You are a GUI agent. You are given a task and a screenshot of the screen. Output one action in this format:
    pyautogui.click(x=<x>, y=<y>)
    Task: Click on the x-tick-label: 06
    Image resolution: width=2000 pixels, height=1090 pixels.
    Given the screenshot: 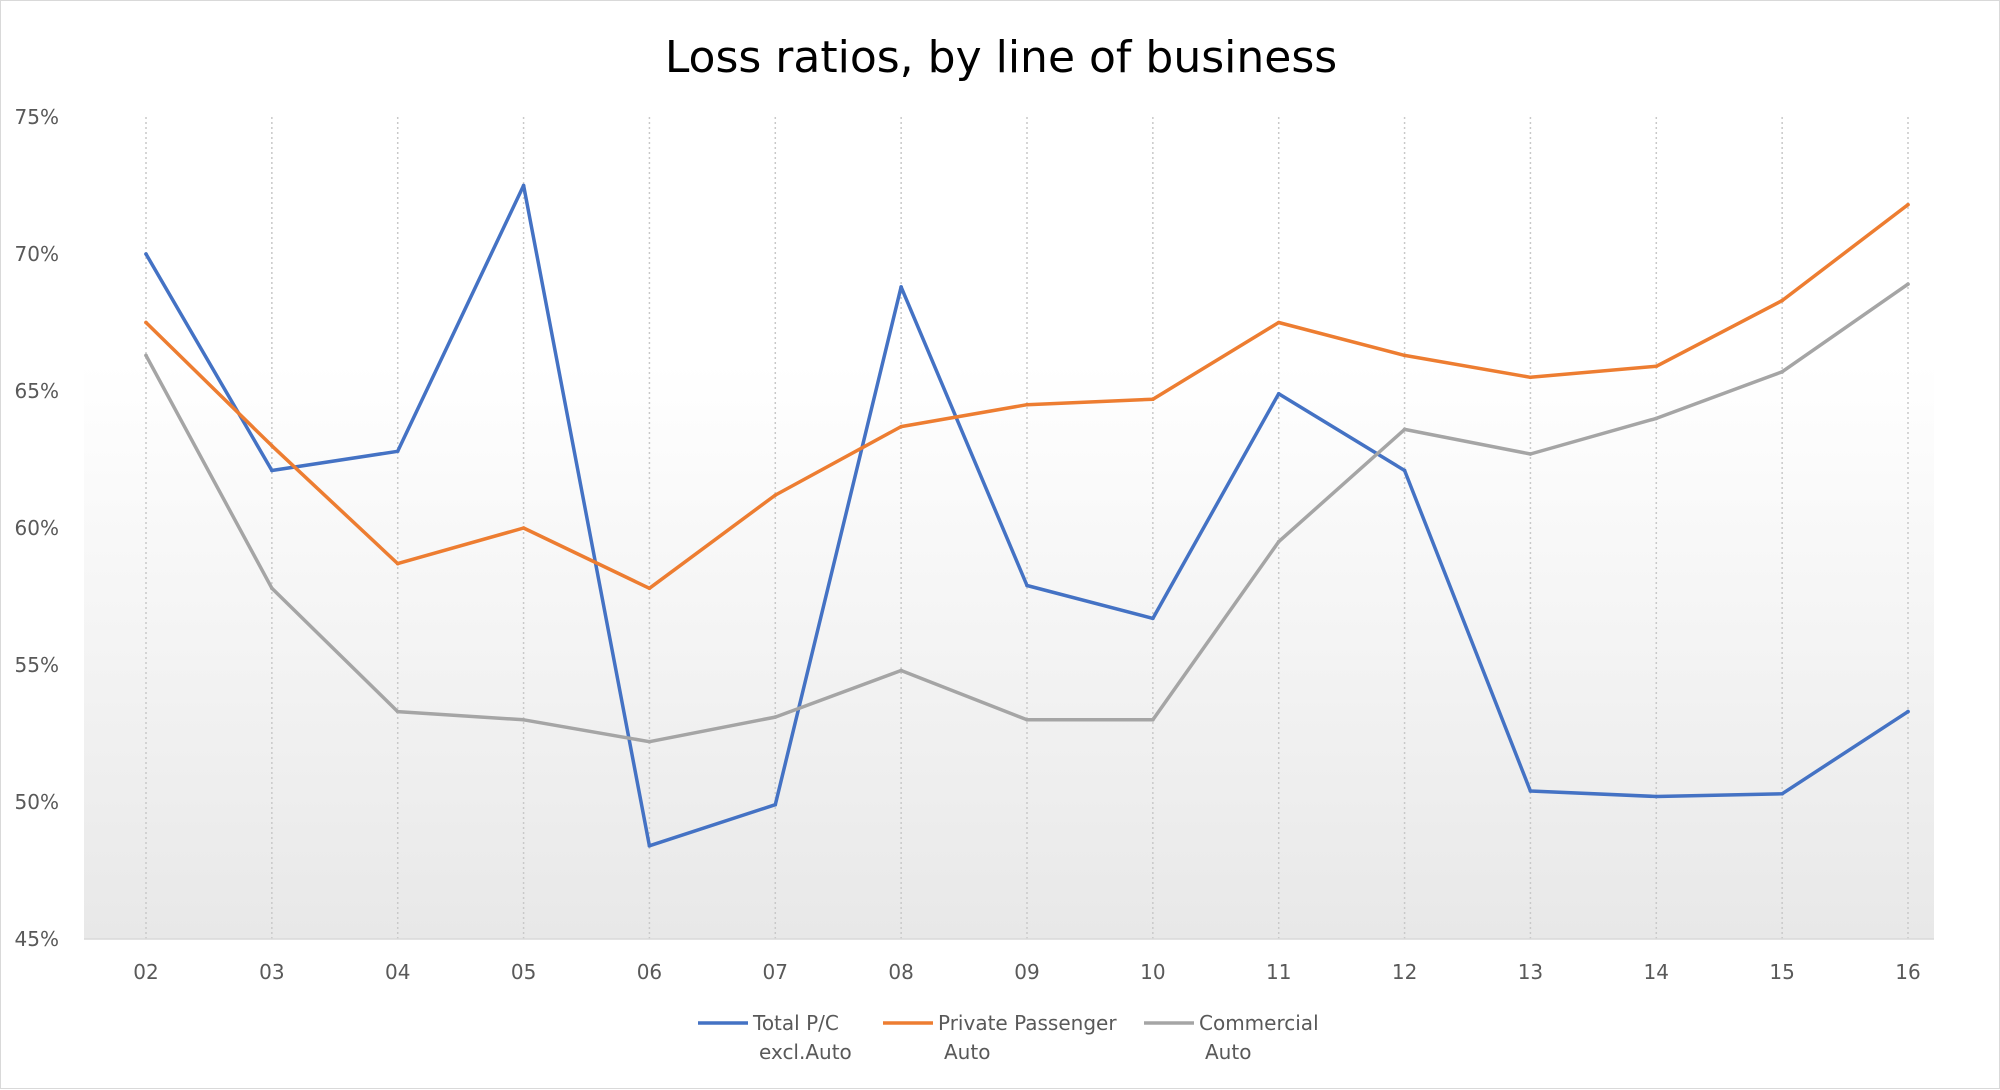 What is the action you would take?
    pyautogui.click(x=649, y=972)
    